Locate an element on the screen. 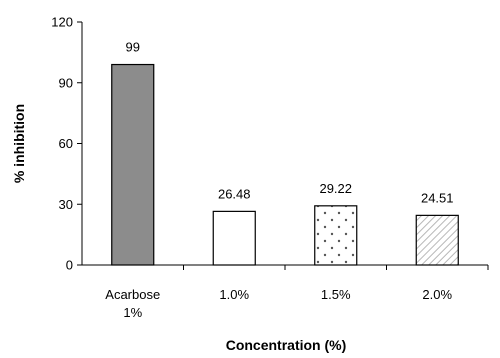 Image resolution: width=500 pixels, height=358 pixels. y-tick-label: 120 is located at coordinates (62, 22).